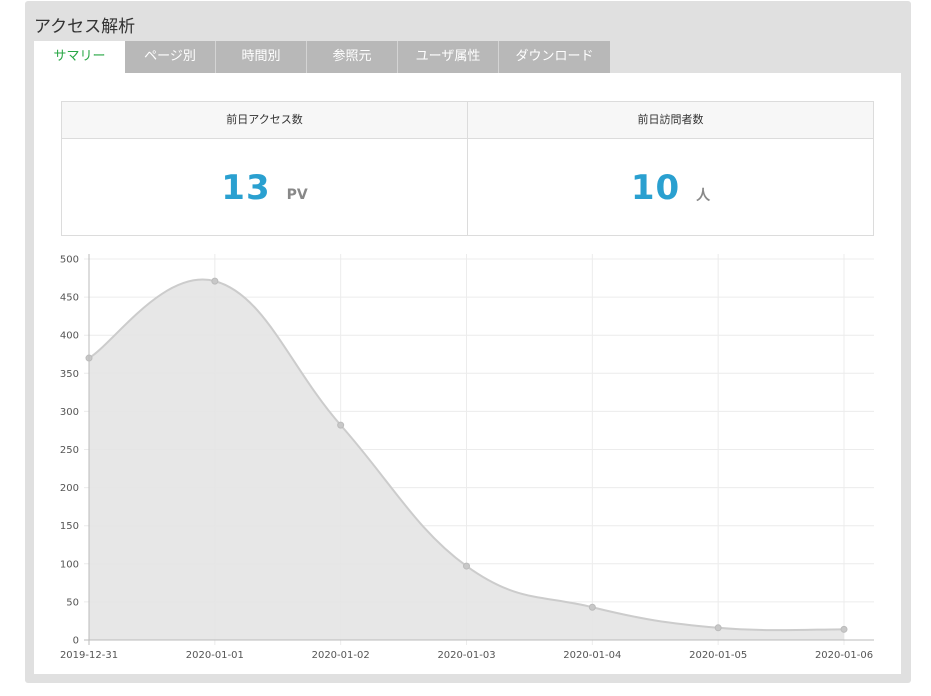 This screenshot has width=931, height=696. I want to click on x-tick-label: 2020-01-05, so click(718, 655).